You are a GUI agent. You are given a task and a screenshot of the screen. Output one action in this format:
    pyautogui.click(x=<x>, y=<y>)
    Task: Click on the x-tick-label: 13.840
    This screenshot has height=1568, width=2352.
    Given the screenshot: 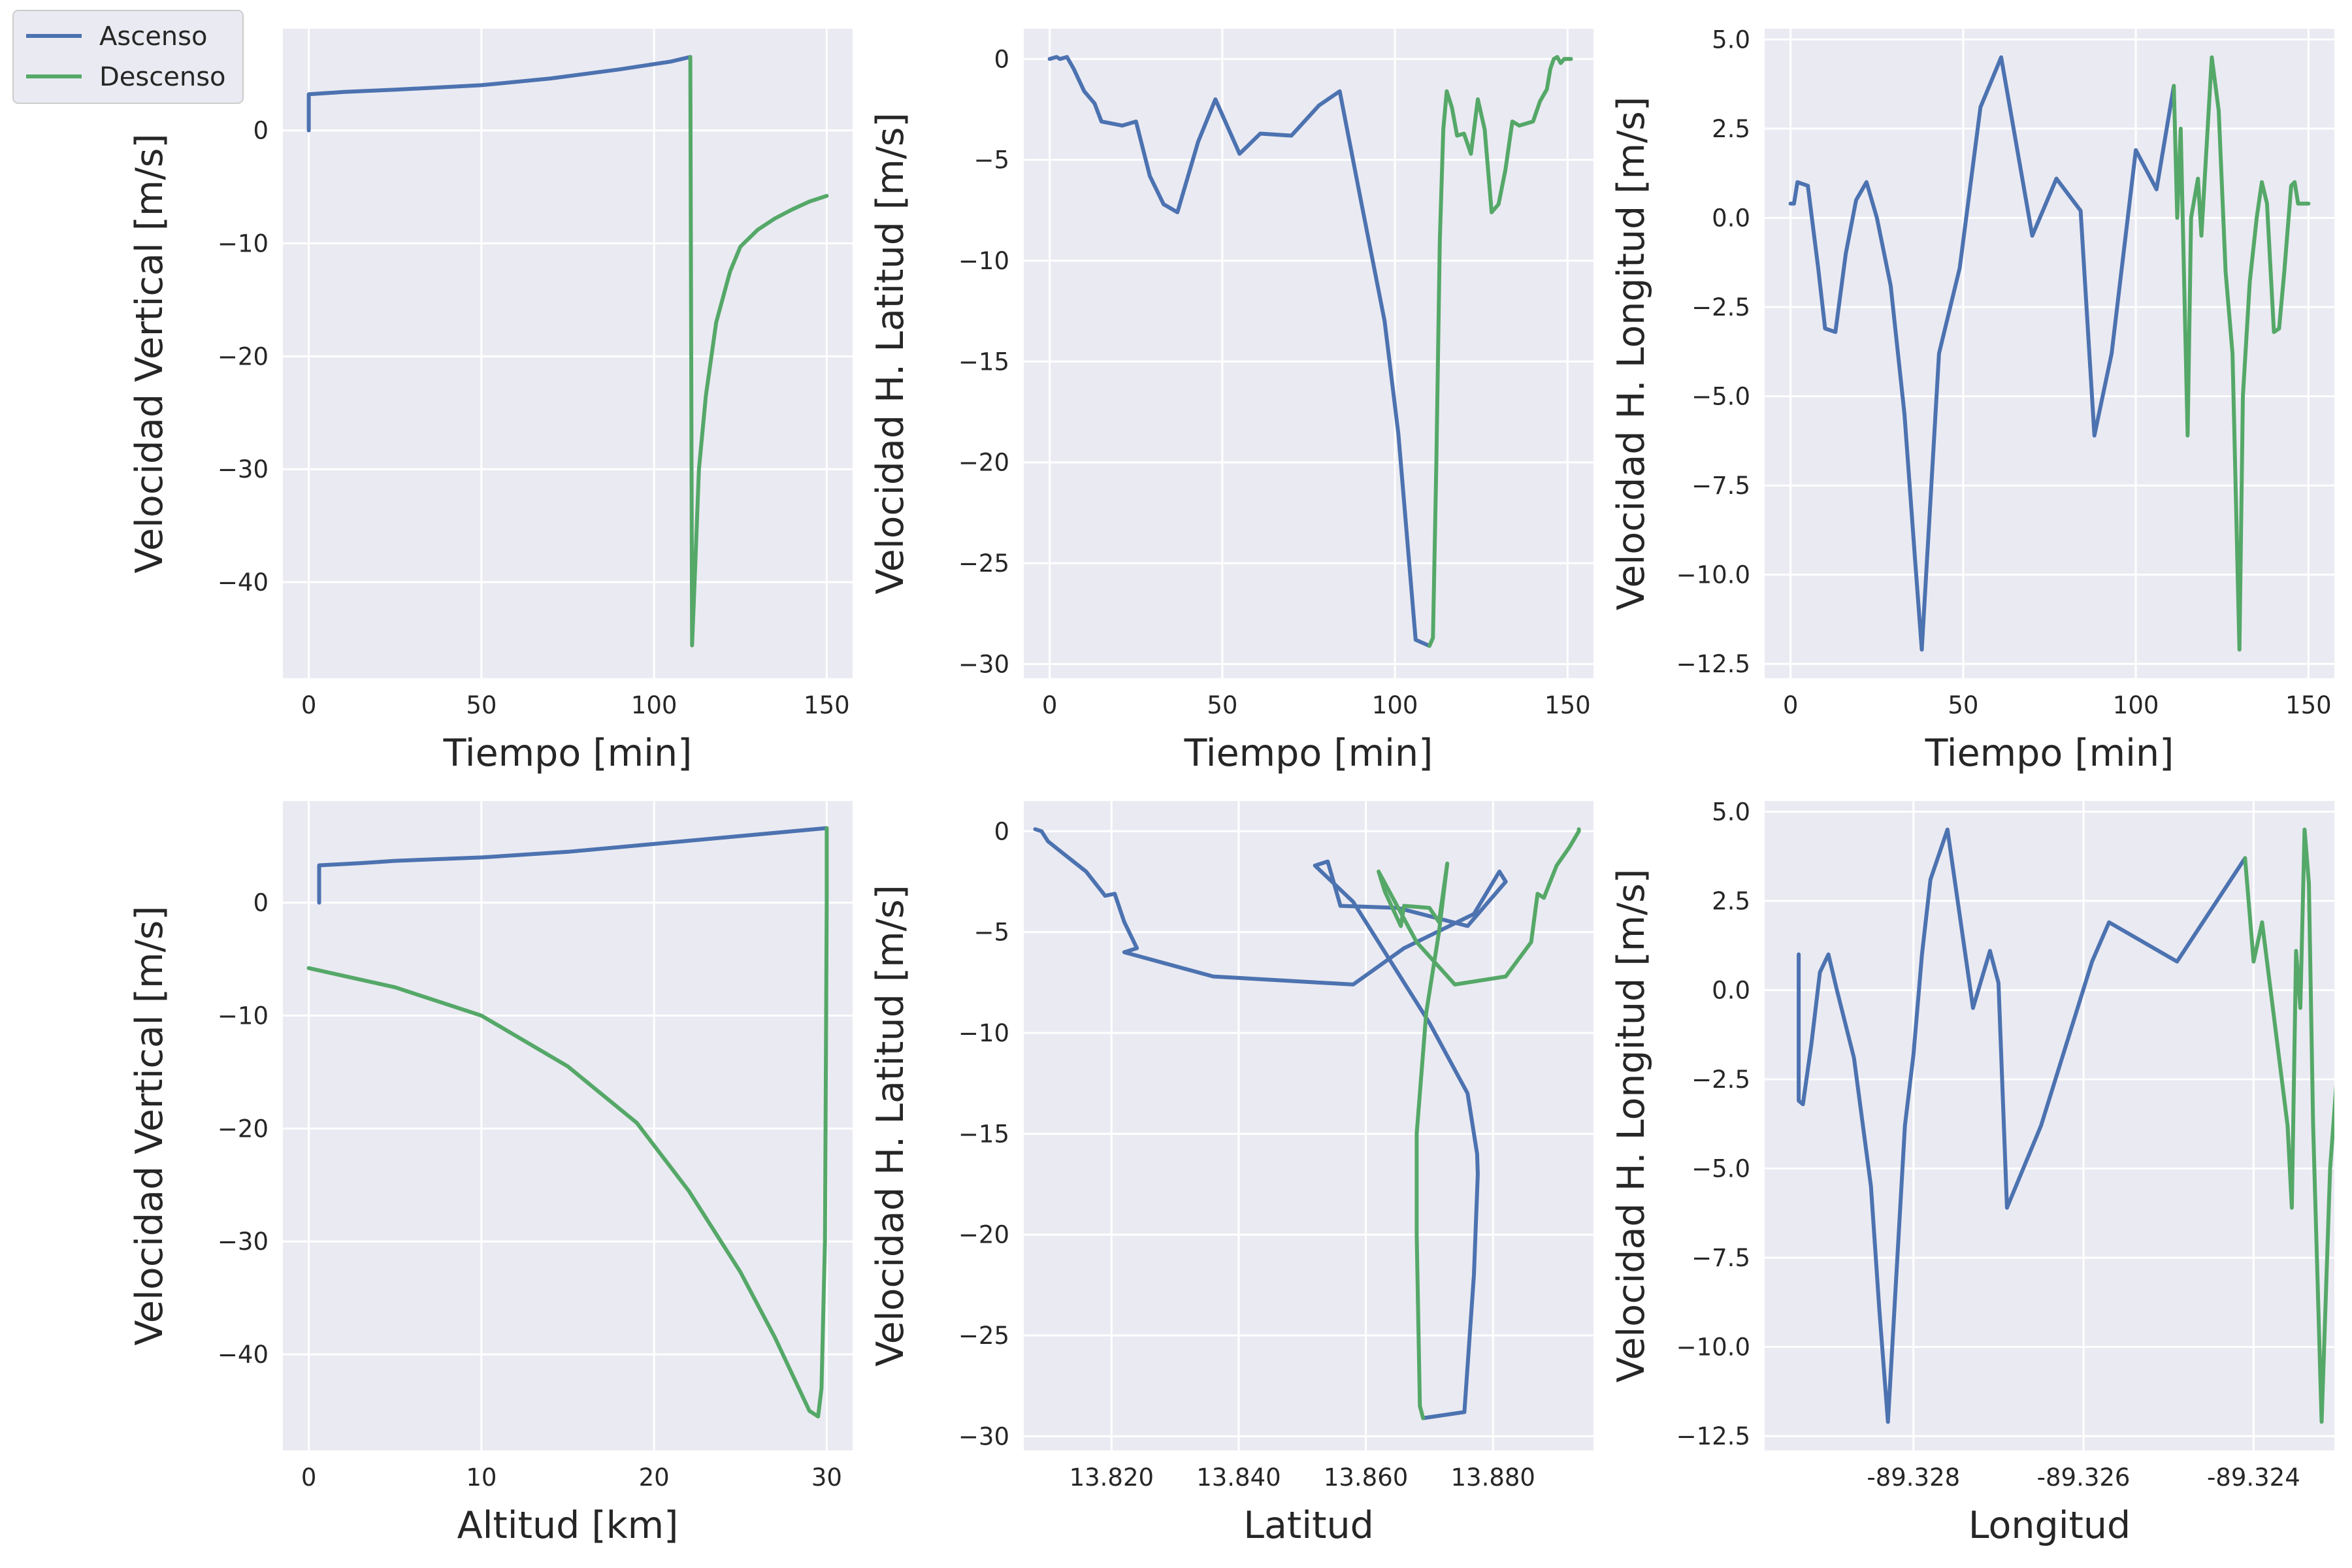 What is the action you would take?
    pyautogui.click(x=1238, y=1477)
    